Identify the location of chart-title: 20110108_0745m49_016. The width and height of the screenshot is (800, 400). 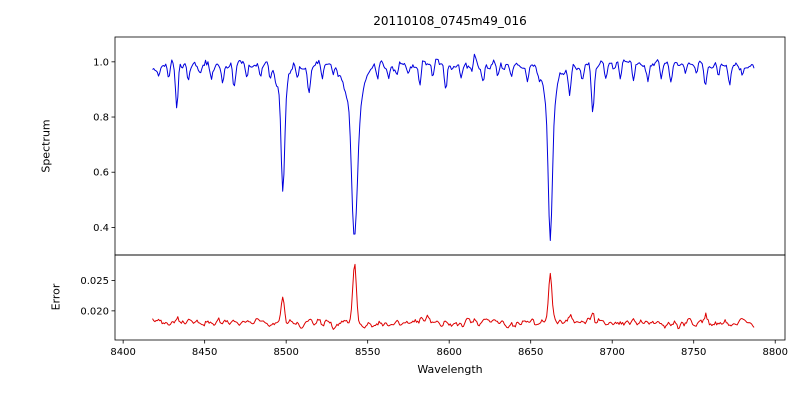
(450, 21).